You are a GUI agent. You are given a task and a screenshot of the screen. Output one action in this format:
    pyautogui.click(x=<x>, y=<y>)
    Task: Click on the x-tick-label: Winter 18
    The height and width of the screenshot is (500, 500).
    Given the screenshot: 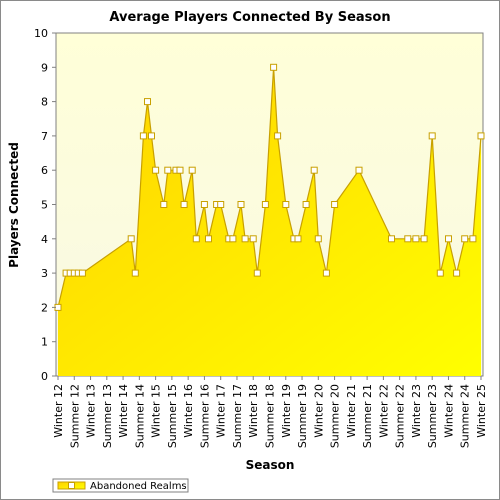 What is the action you would take?
    pyautogui.click(x=253, y=411)
    